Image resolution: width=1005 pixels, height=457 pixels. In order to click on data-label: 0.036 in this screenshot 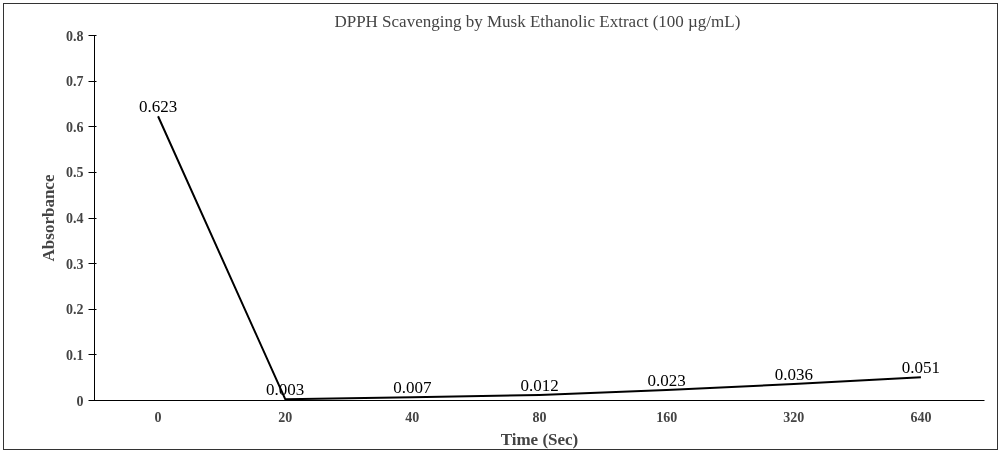, I will do `click(793, 375)`.